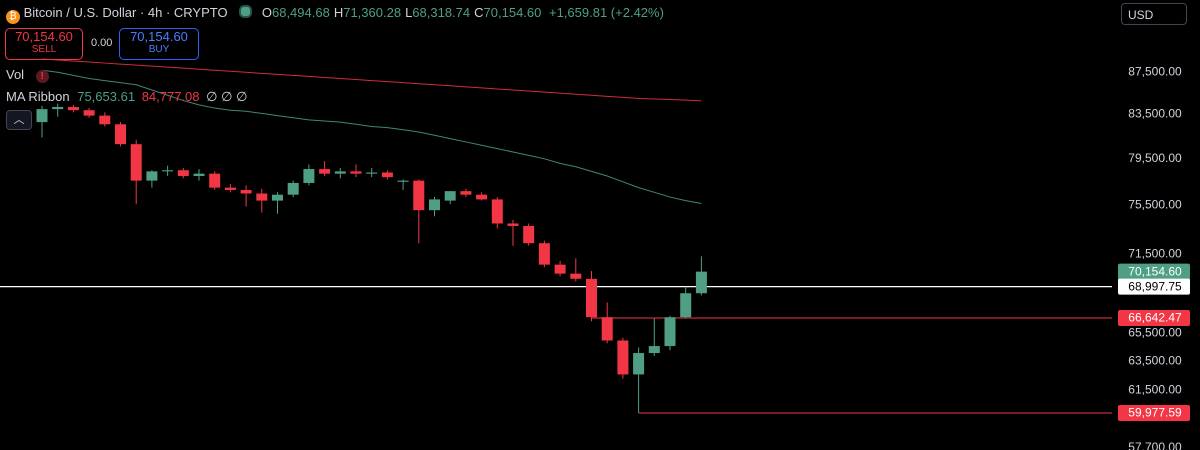 The height and width of the screenshot is (450, 1200). Describe the element at coordinates (1155, 205) in the screenshot. I see `y-tick-label: 75,500.00` at that location.